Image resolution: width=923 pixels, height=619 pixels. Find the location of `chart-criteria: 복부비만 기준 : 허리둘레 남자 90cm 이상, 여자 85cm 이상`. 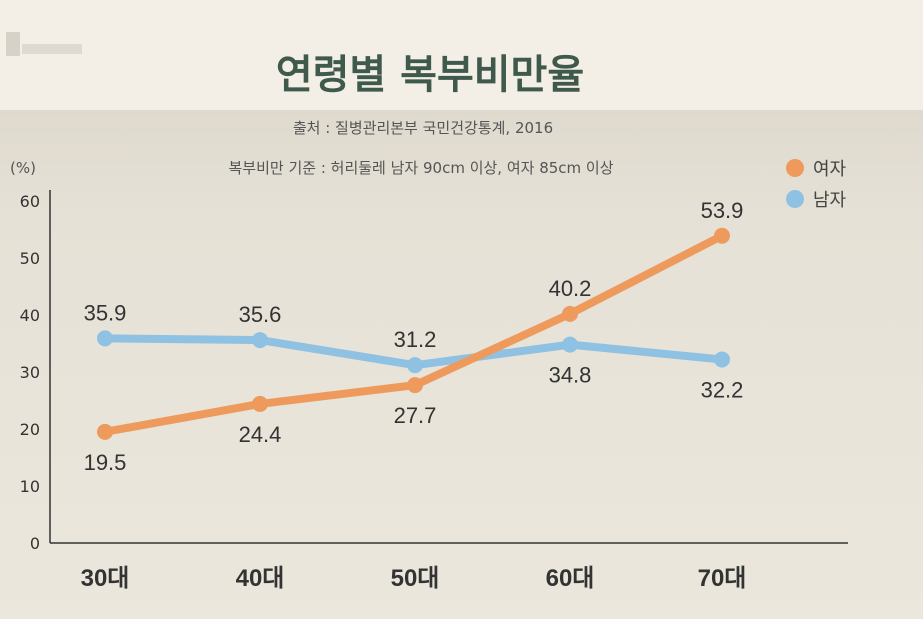

chart-criteria: 복부비만 기준 : 허리둘레 남자 90cm 이상, 여자 85cm 이상 is located at coordinates (420, 168).